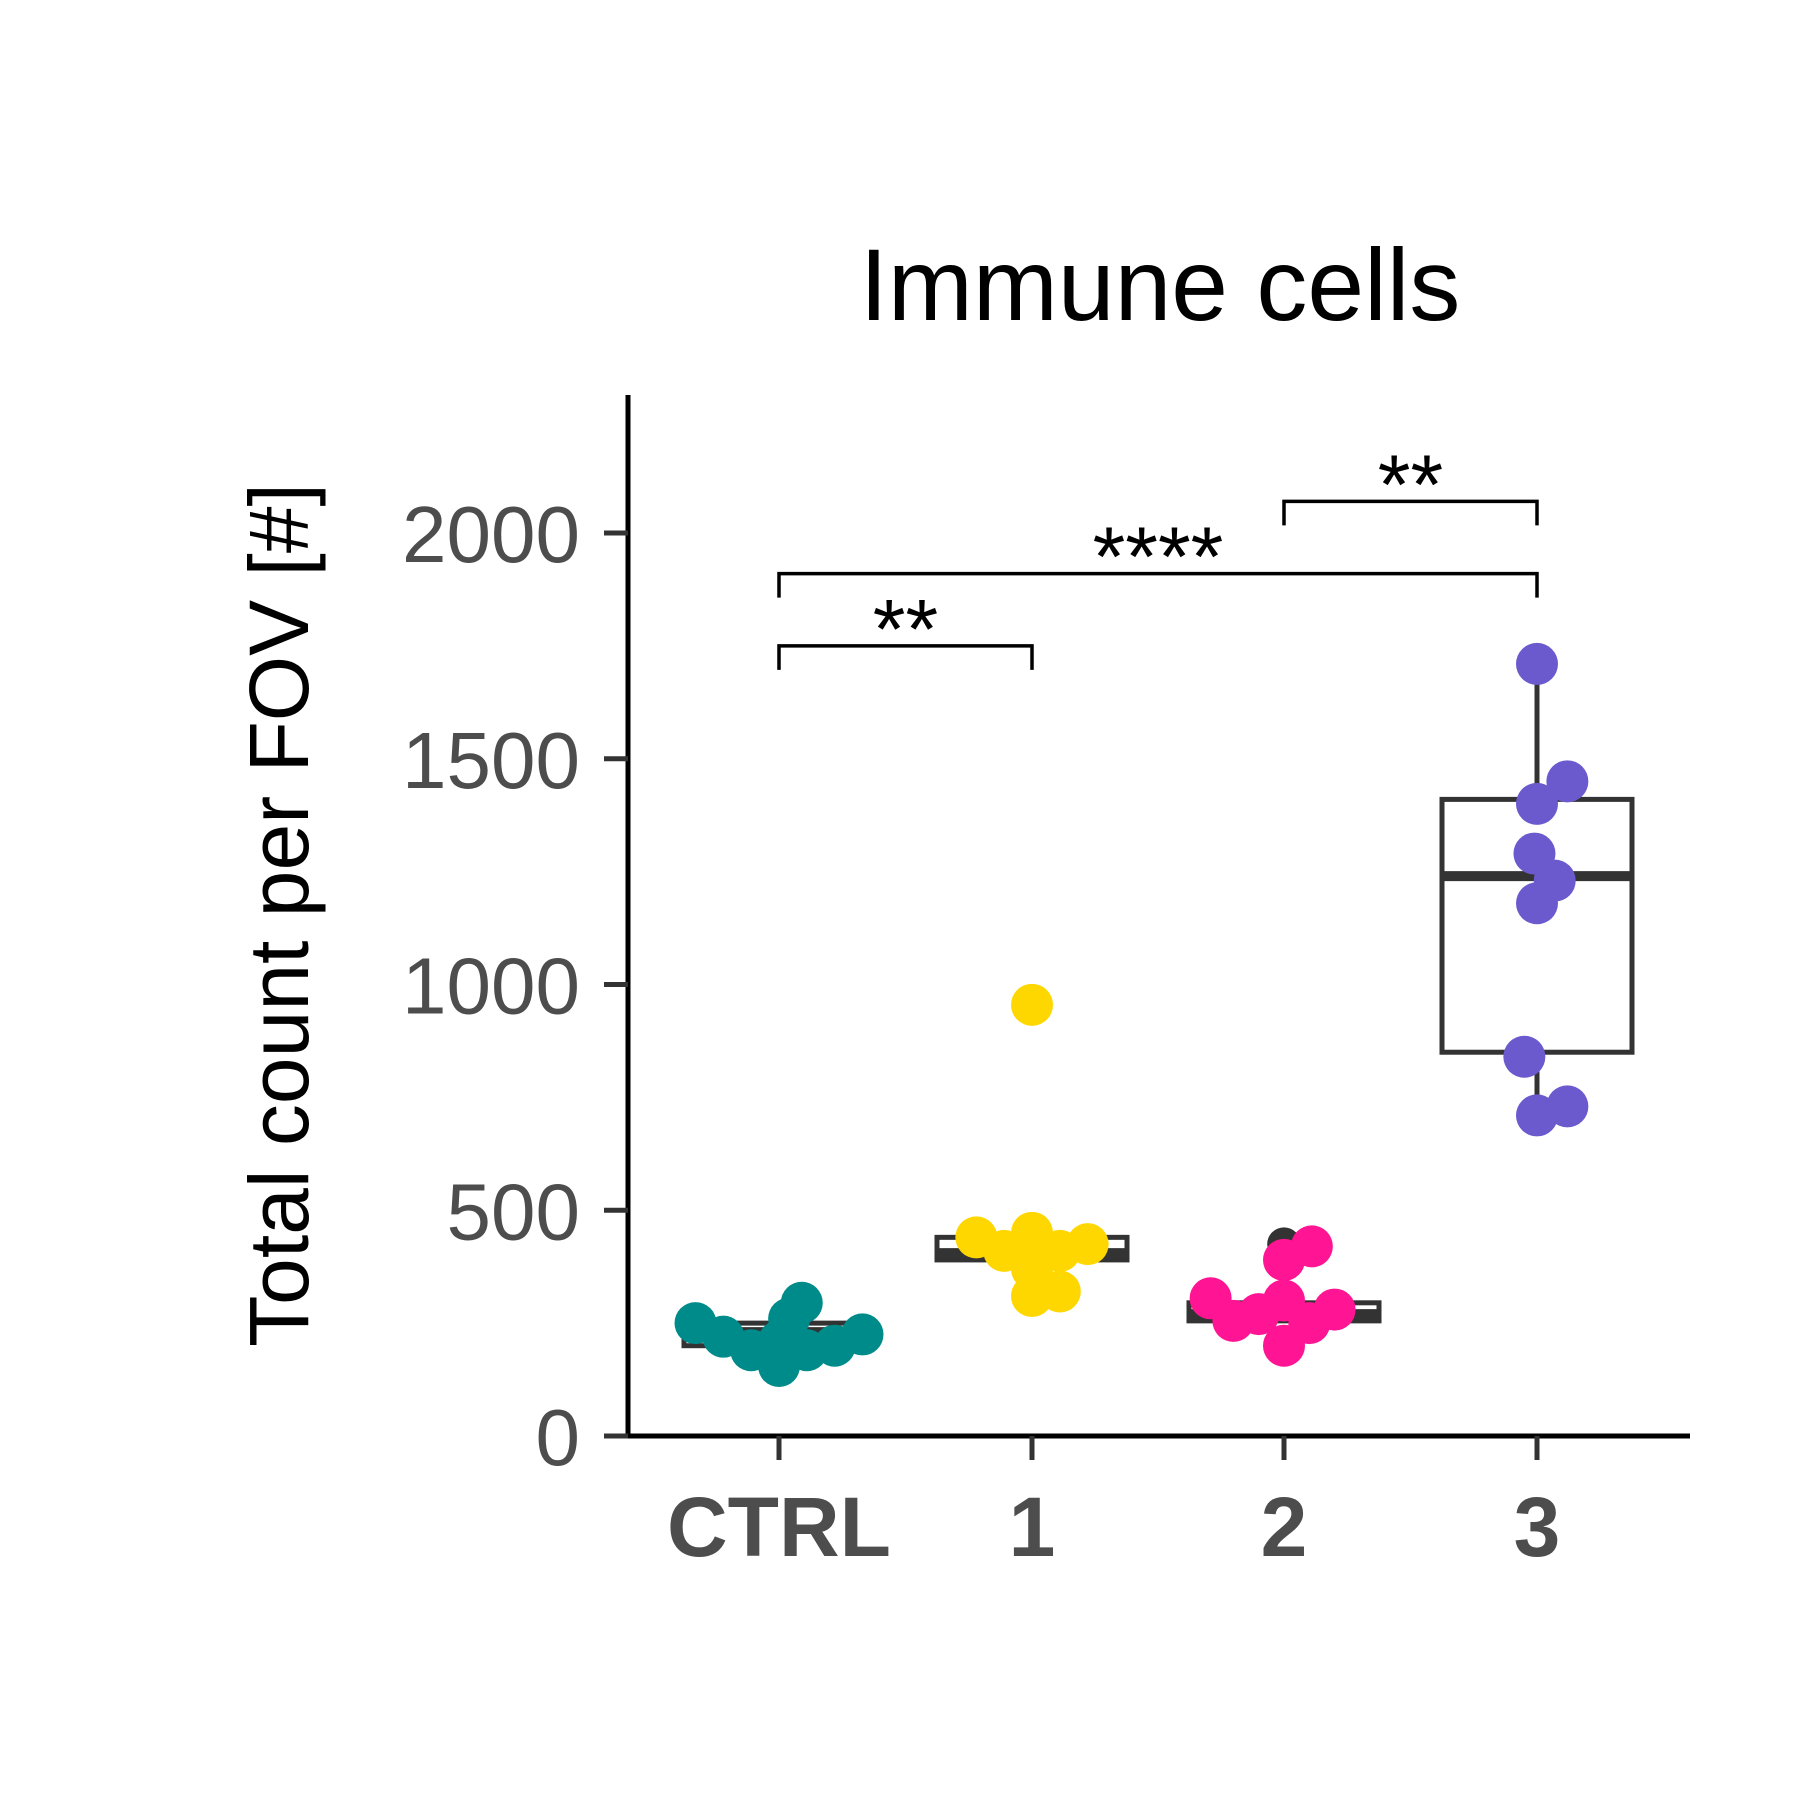 The image size is (1800, 1800). What do you see at coordinates (491, 760) in the screenshot?
I see `y-tick-label: 1500` at bounding box center [491, 760].